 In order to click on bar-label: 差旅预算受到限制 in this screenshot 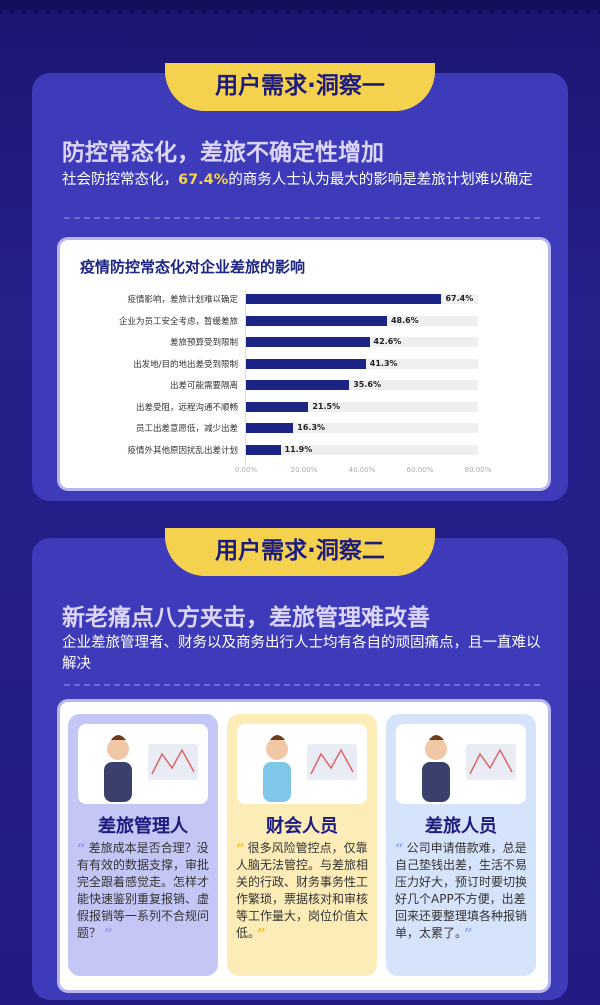, I will do `click(203, 343)`.